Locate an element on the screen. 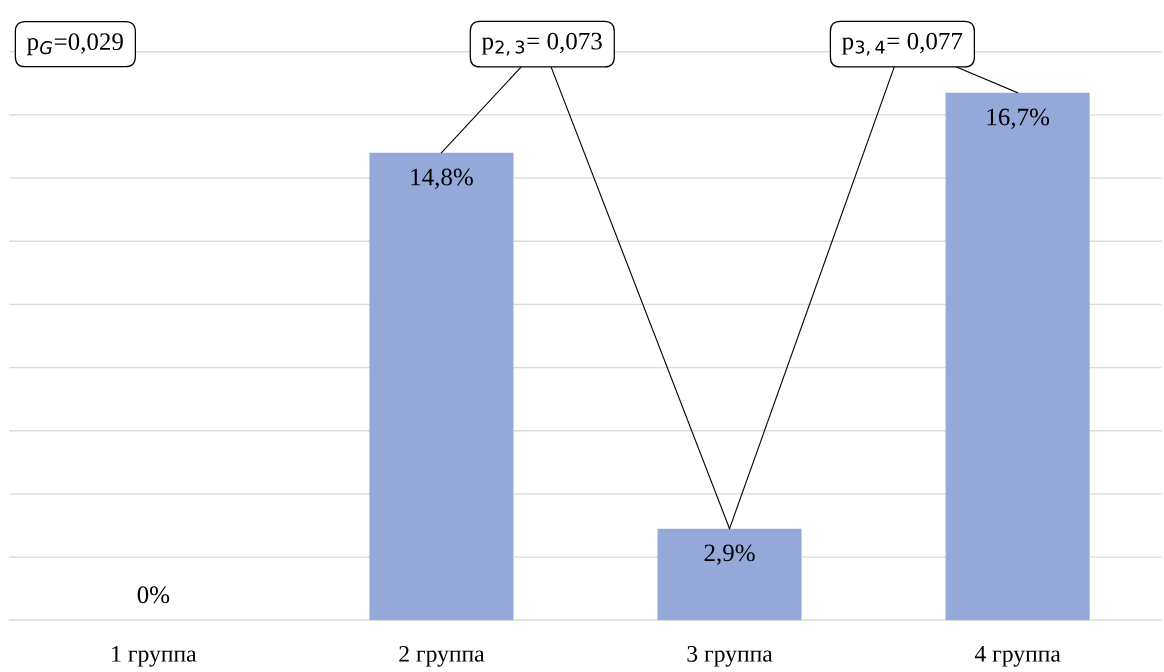 The height and width of the screenshot is (672, 1164). data-label: 16,7% is located at coordinates (1018, 118).